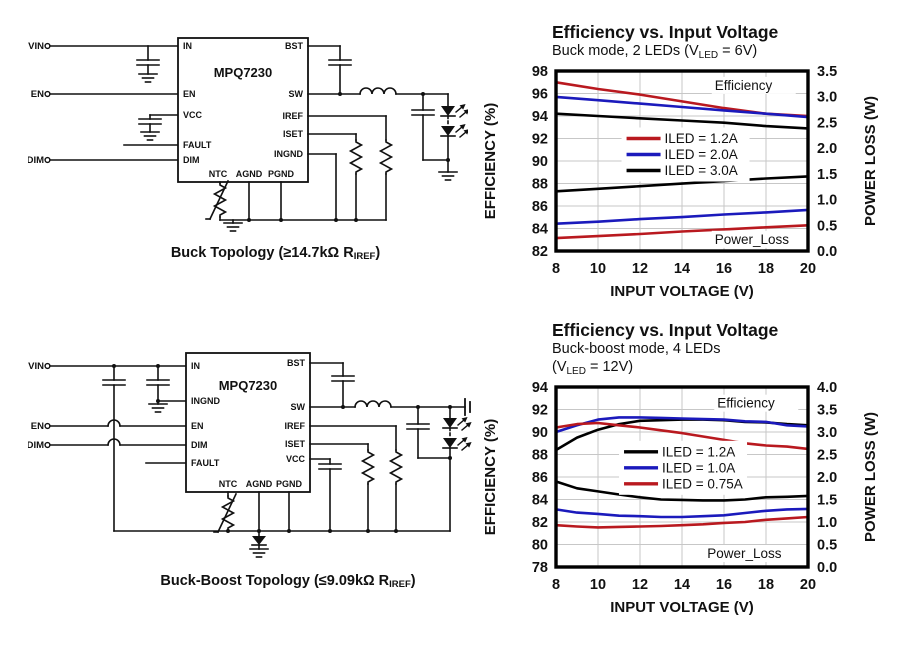 This screenshot has height=653, width=905. I want to click on buck-topology-caption: Buck Topology (≥14.7kΩ RIREF), so click(248, 253).